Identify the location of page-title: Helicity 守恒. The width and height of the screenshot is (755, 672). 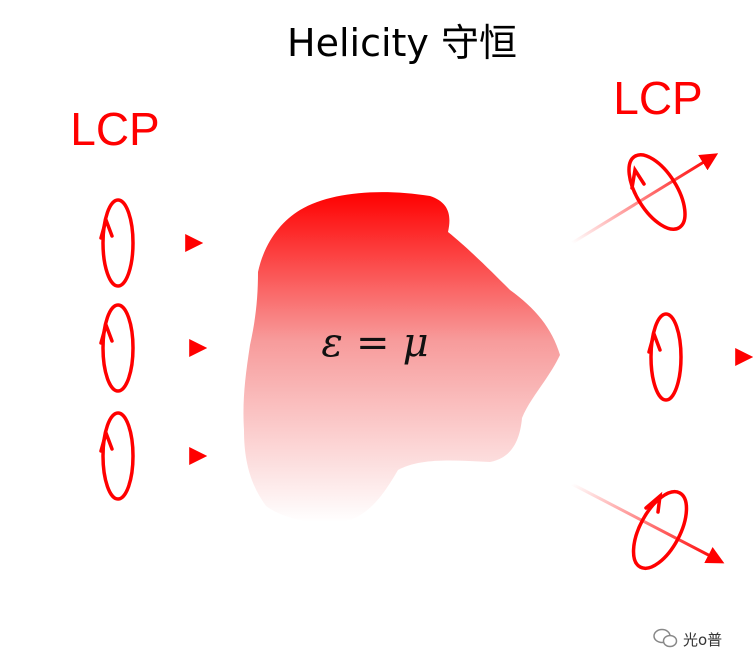
(402, 43).